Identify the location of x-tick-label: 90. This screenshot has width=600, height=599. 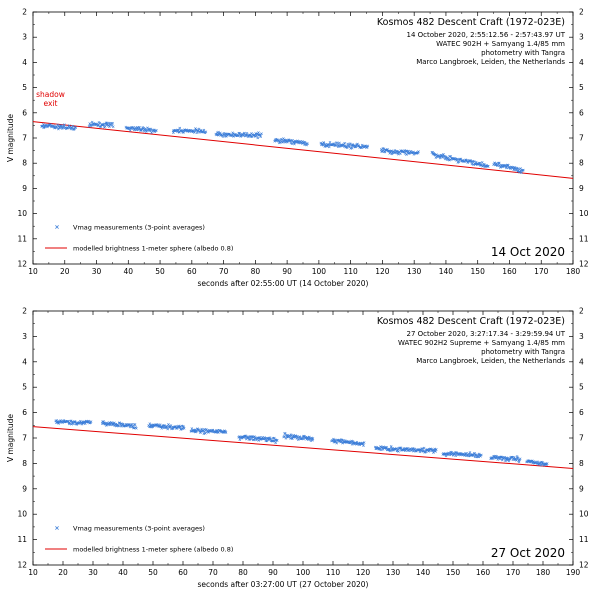
(287, 271).